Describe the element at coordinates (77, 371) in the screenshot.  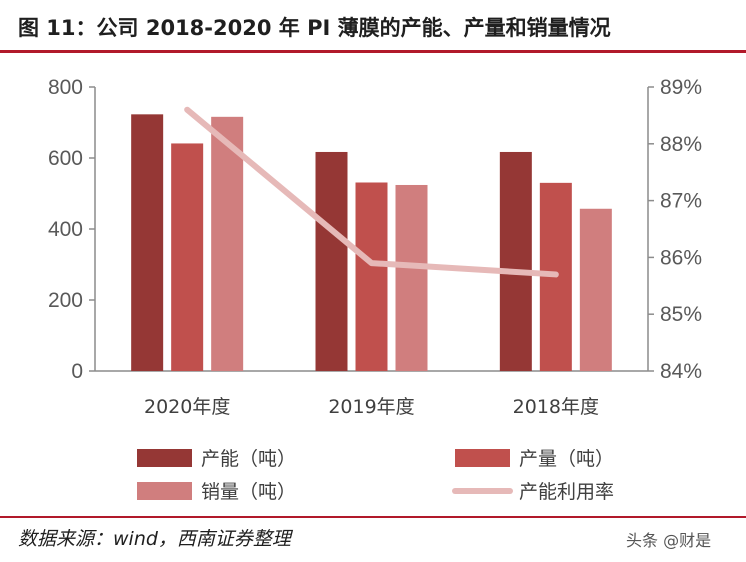
I see `left-tick-label: 0` at that location.